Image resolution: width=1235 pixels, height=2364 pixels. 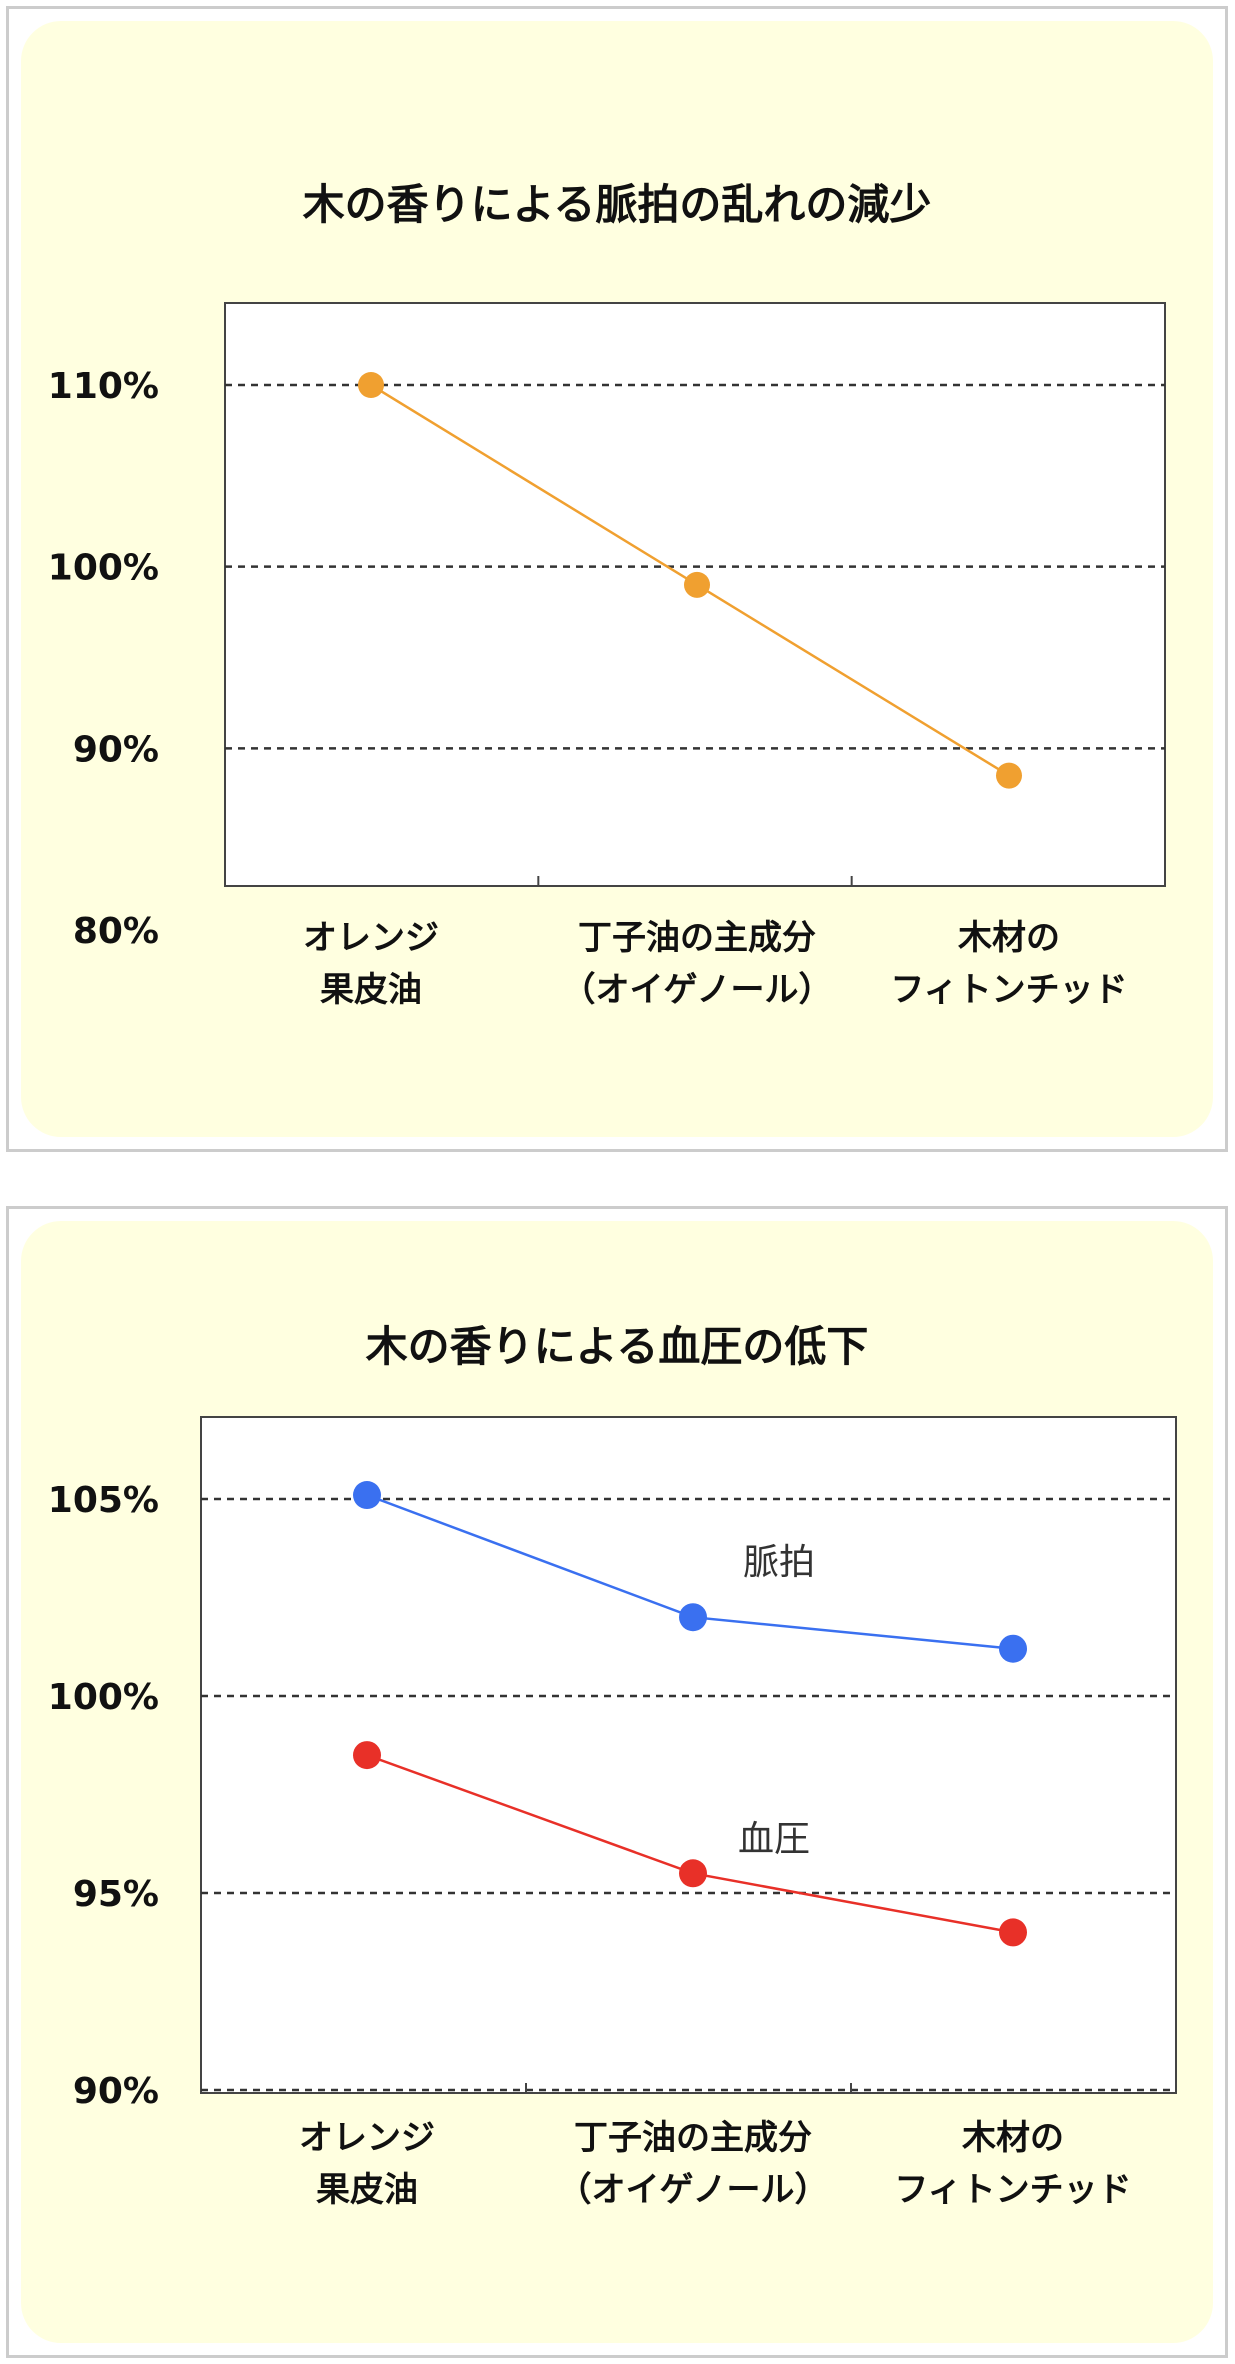 I want to click on series-label: 脈拍, so click(x=779, y=1562).